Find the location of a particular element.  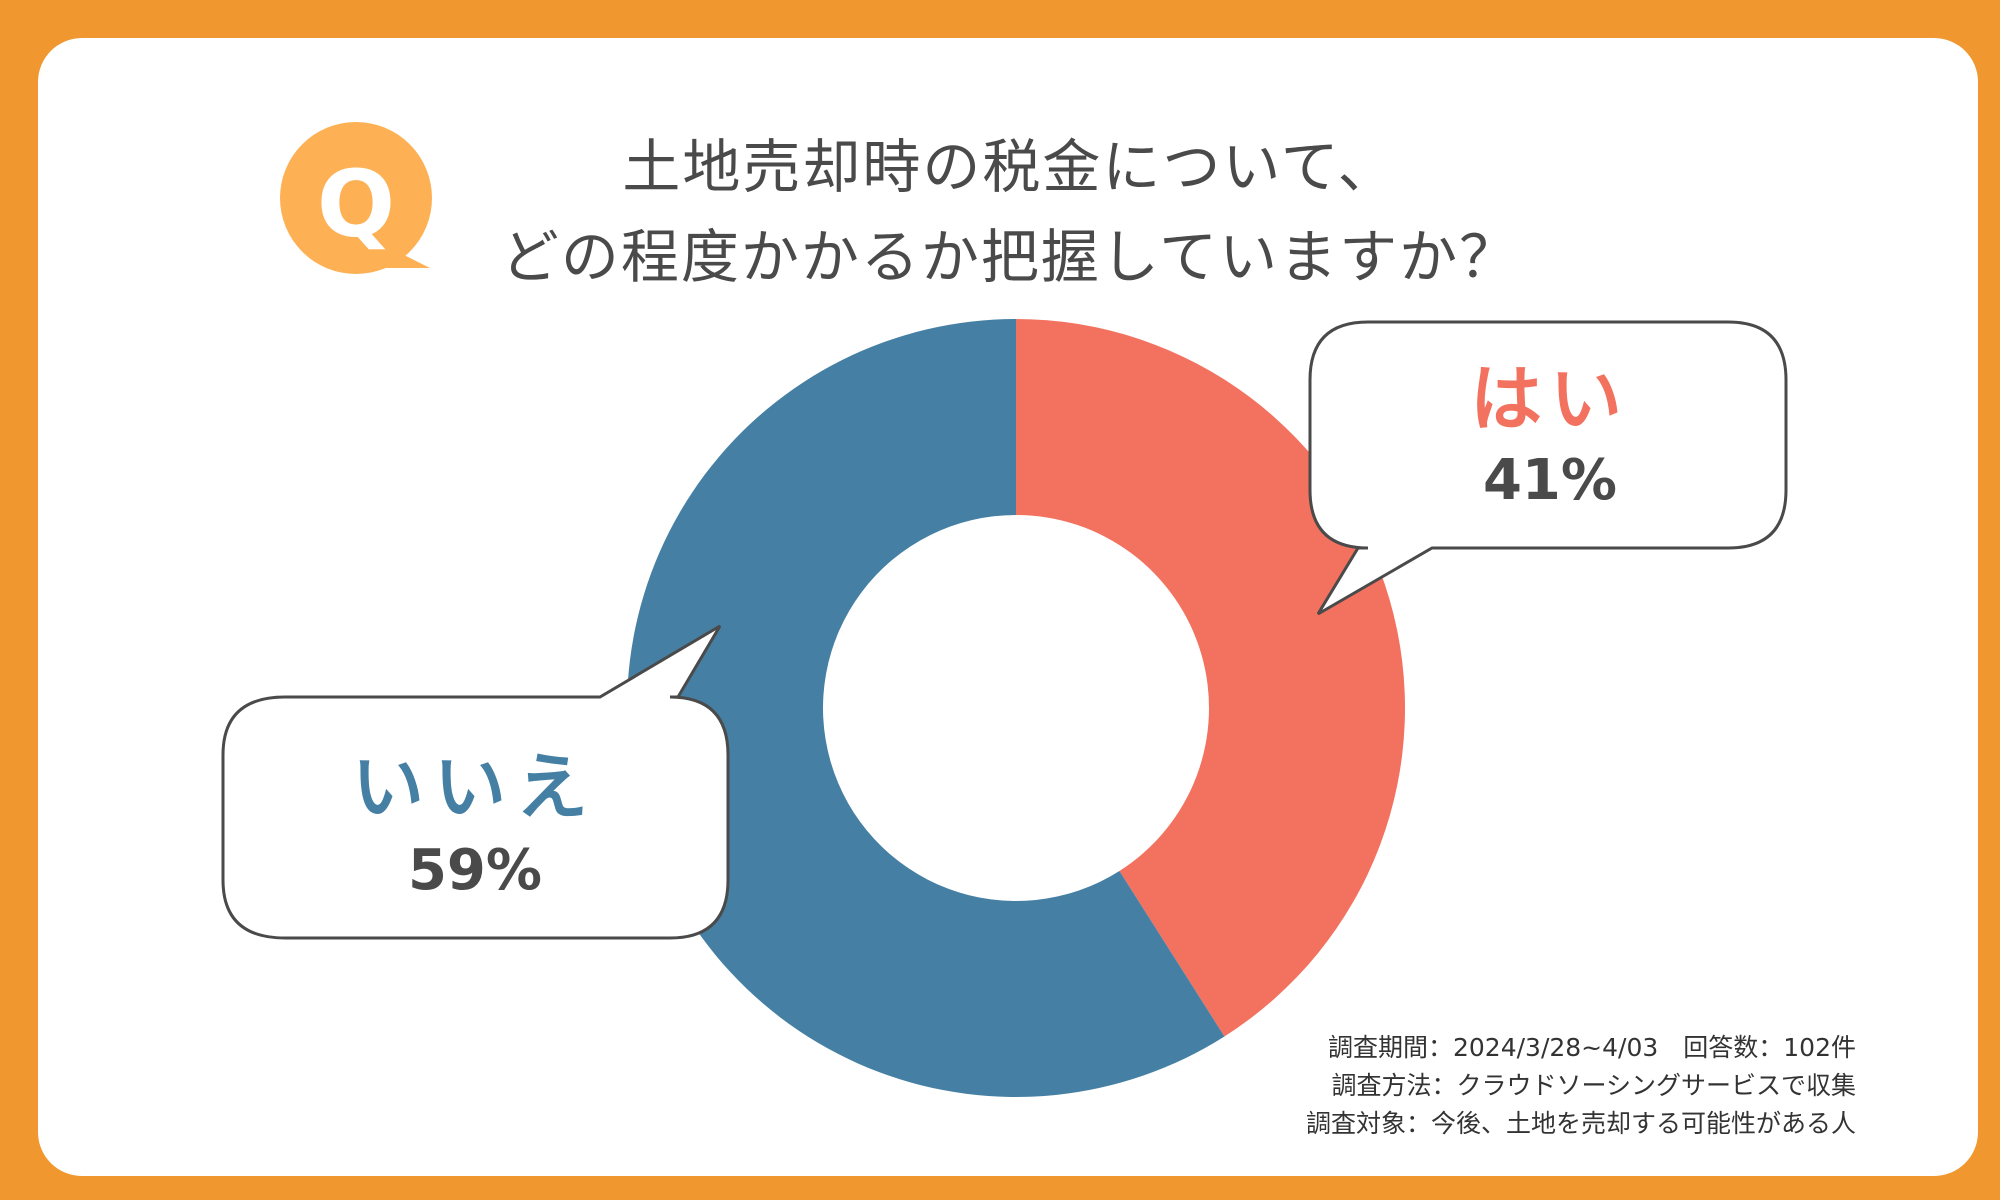

survey-target-note: 調査対象：今後、土地を売却する可能性がある人 is located at coordinates (1580, 1123).